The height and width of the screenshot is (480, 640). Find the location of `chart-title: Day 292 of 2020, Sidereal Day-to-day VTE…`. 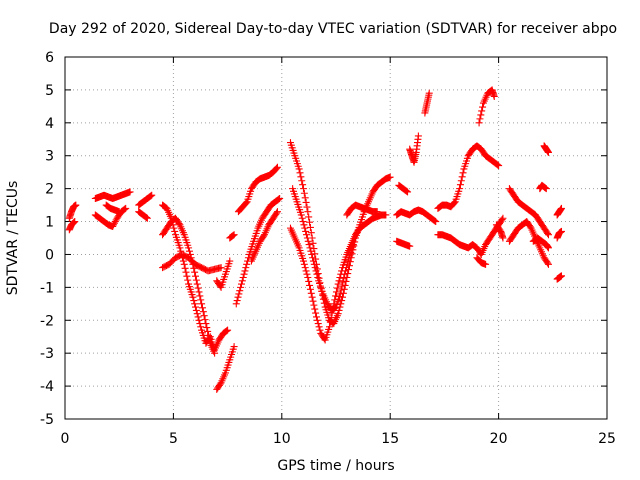

chart-title: Day 292 of 2020, Sidereal Day-to-day VTE… is located at coordinates (333, 29).